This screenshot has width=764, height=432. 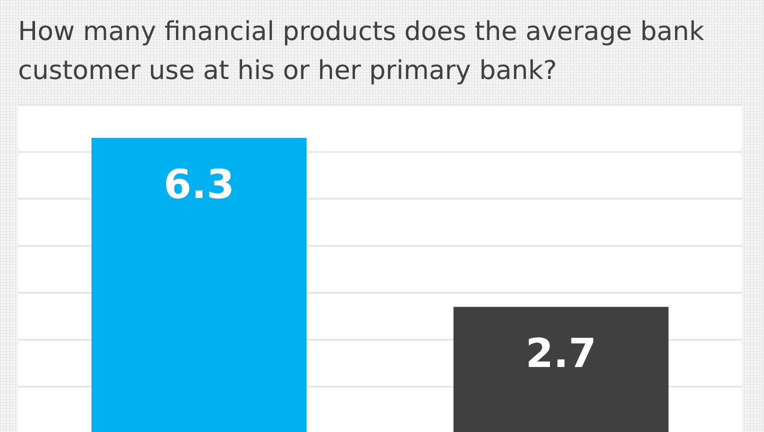 I want to click on chart-title: How many financial products does the average bank customer use at his or her primary bank?, so click(x=361, y=51).